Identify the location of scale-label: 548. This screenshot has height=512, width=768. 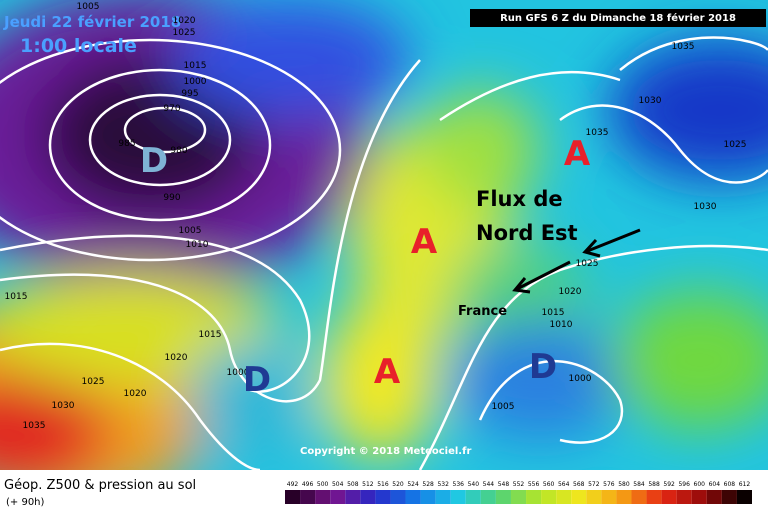
(504, 484).